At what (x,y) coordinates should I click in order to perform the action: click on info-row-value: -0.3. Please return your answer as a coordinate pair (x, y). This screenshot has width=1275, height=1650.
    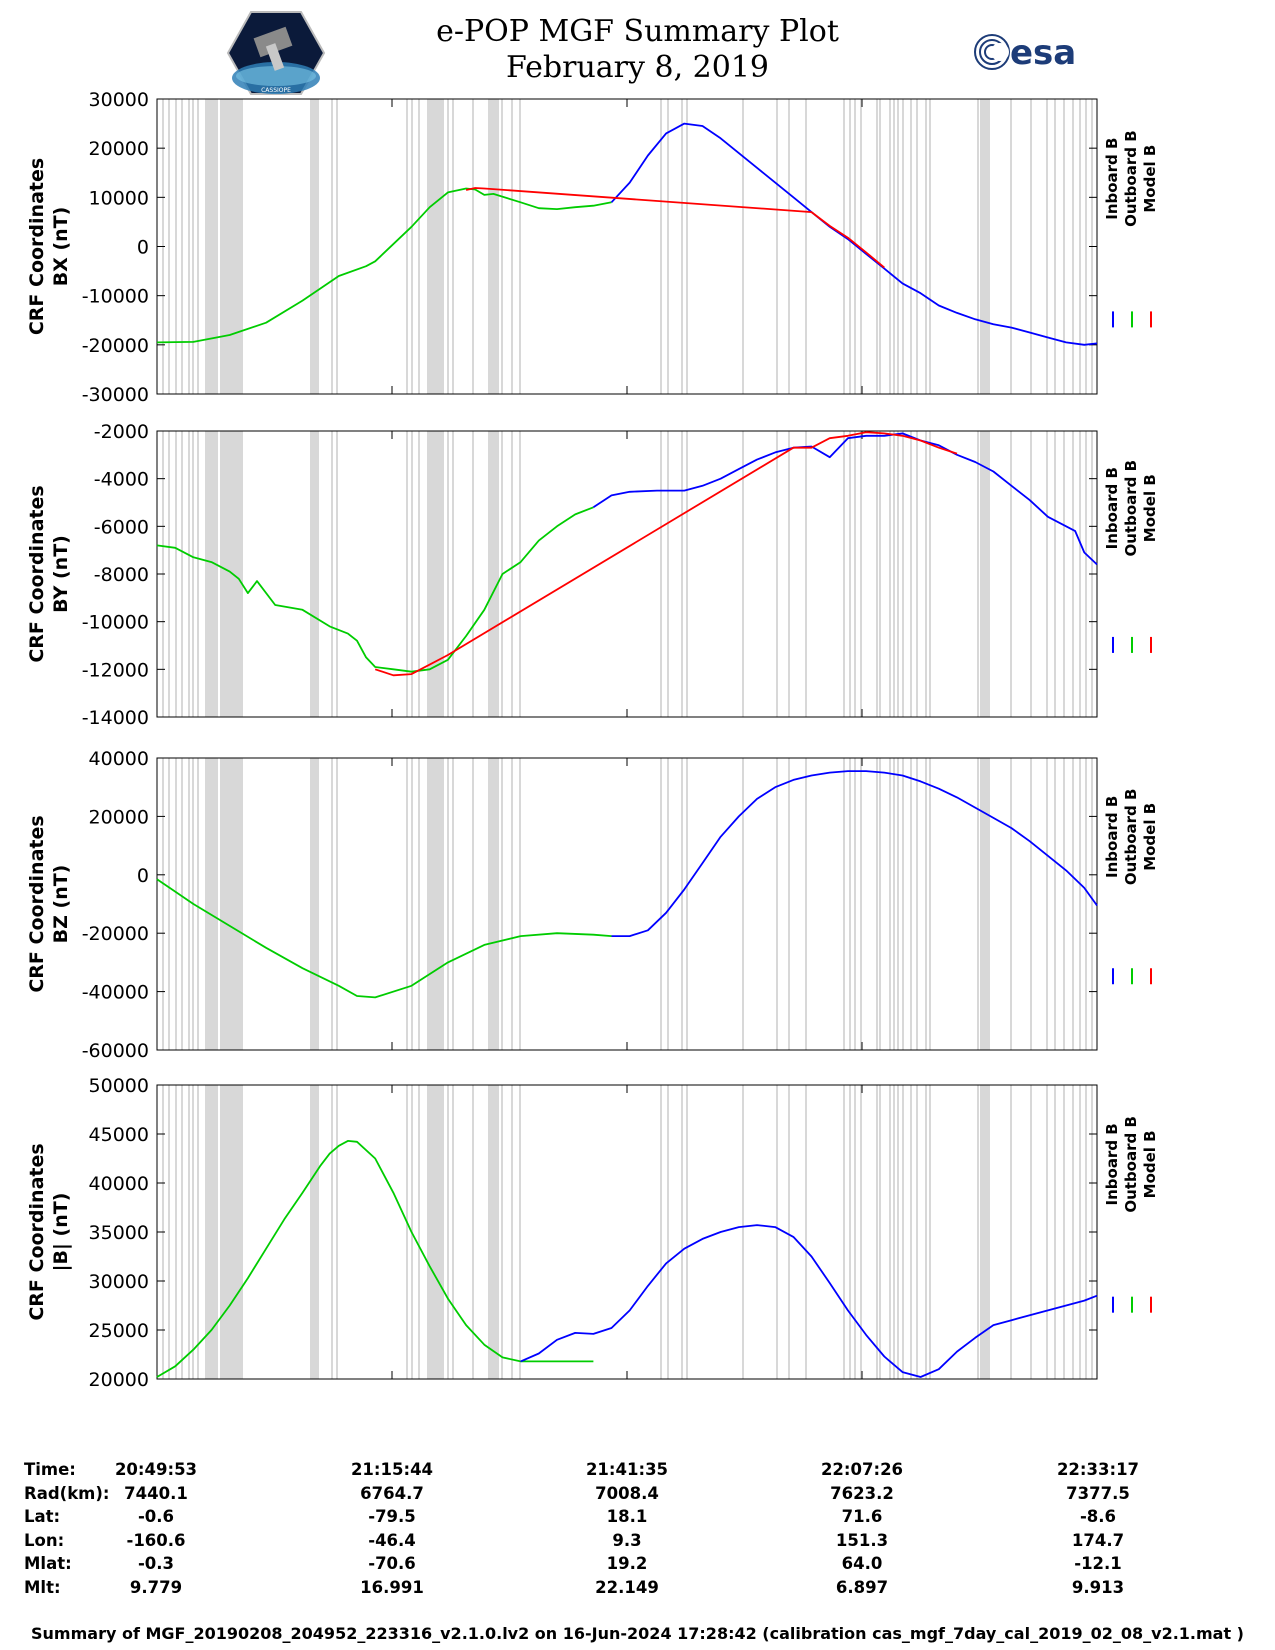
    Looking at the image, I should click on (156, 1563).